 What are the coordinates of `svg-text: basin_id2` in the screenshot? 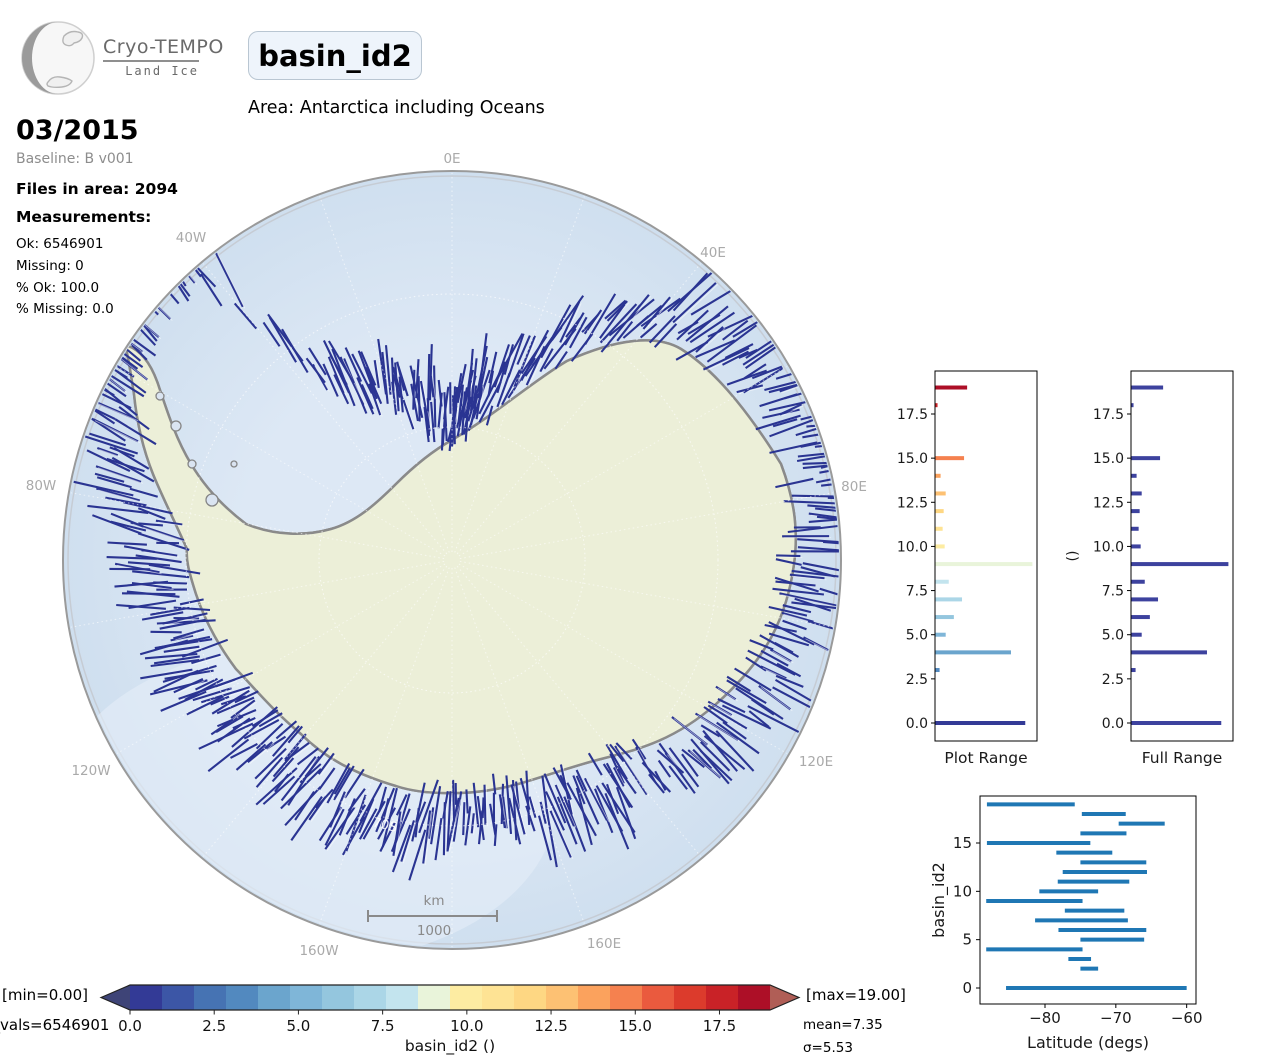 It's located at (939, 900).